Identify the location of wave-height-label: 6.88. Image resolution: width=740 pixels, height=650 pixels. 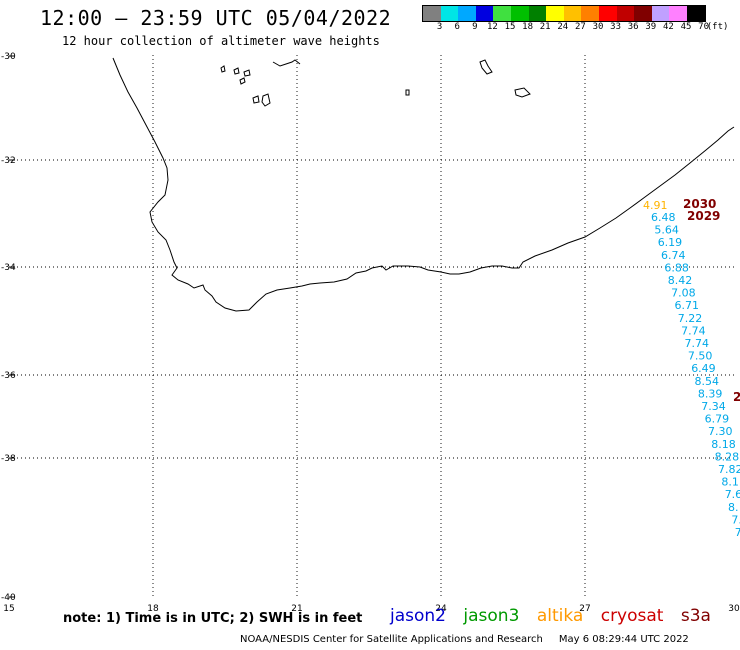
(676, 267).